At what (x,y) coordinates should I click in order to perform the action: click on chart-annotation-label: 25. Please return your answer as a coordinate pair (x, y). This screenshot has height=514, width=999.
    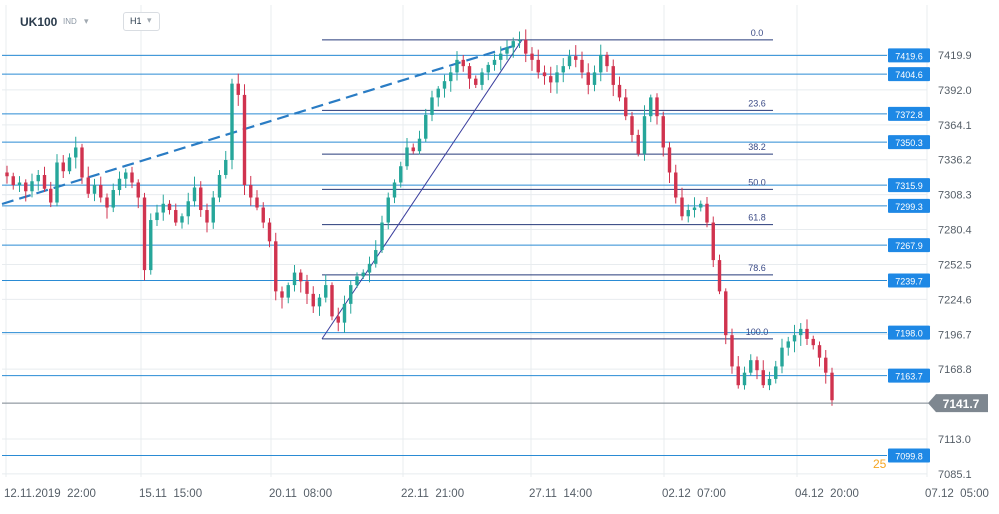
    Looking at the image, I should click on (880, 464).